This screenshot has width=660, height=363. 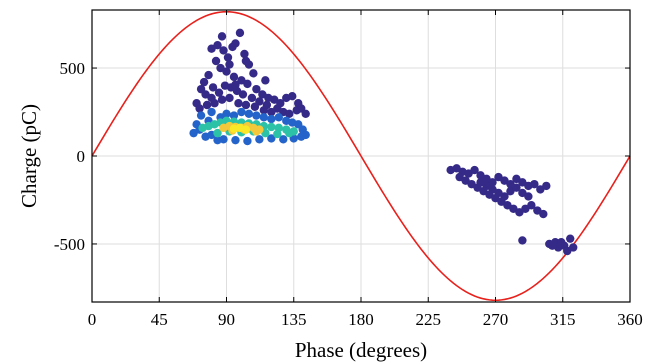 What do you see at coordinates (226, 319) in the screenshot?
I see `x-tick-label: 90` at bounding box center [226, 319].